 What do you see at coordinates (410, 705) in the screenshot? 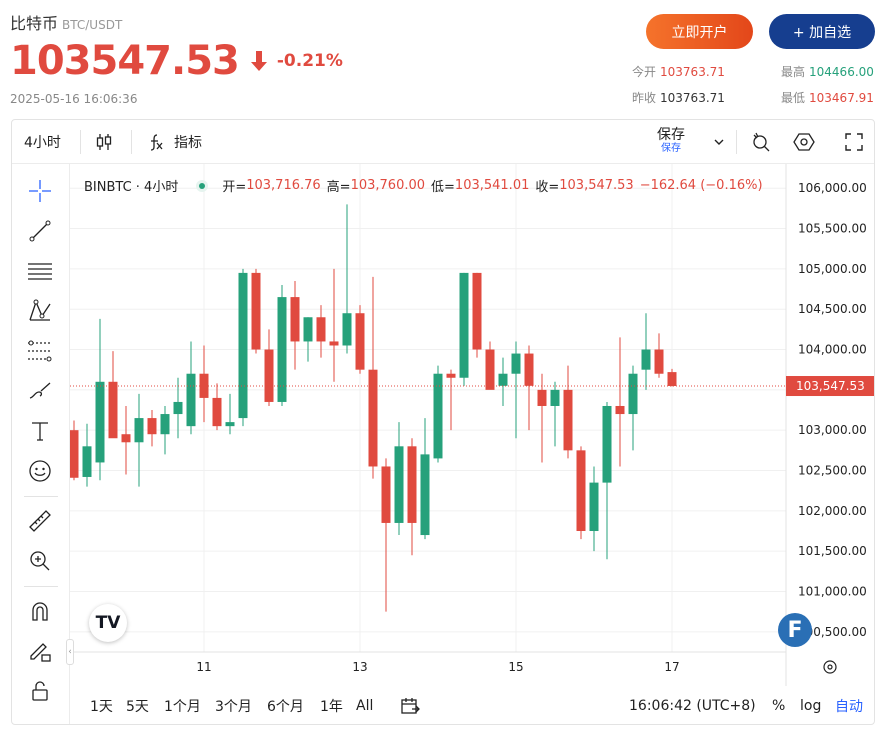
I see `goto-date-icon` at bounding box center [410, 705].